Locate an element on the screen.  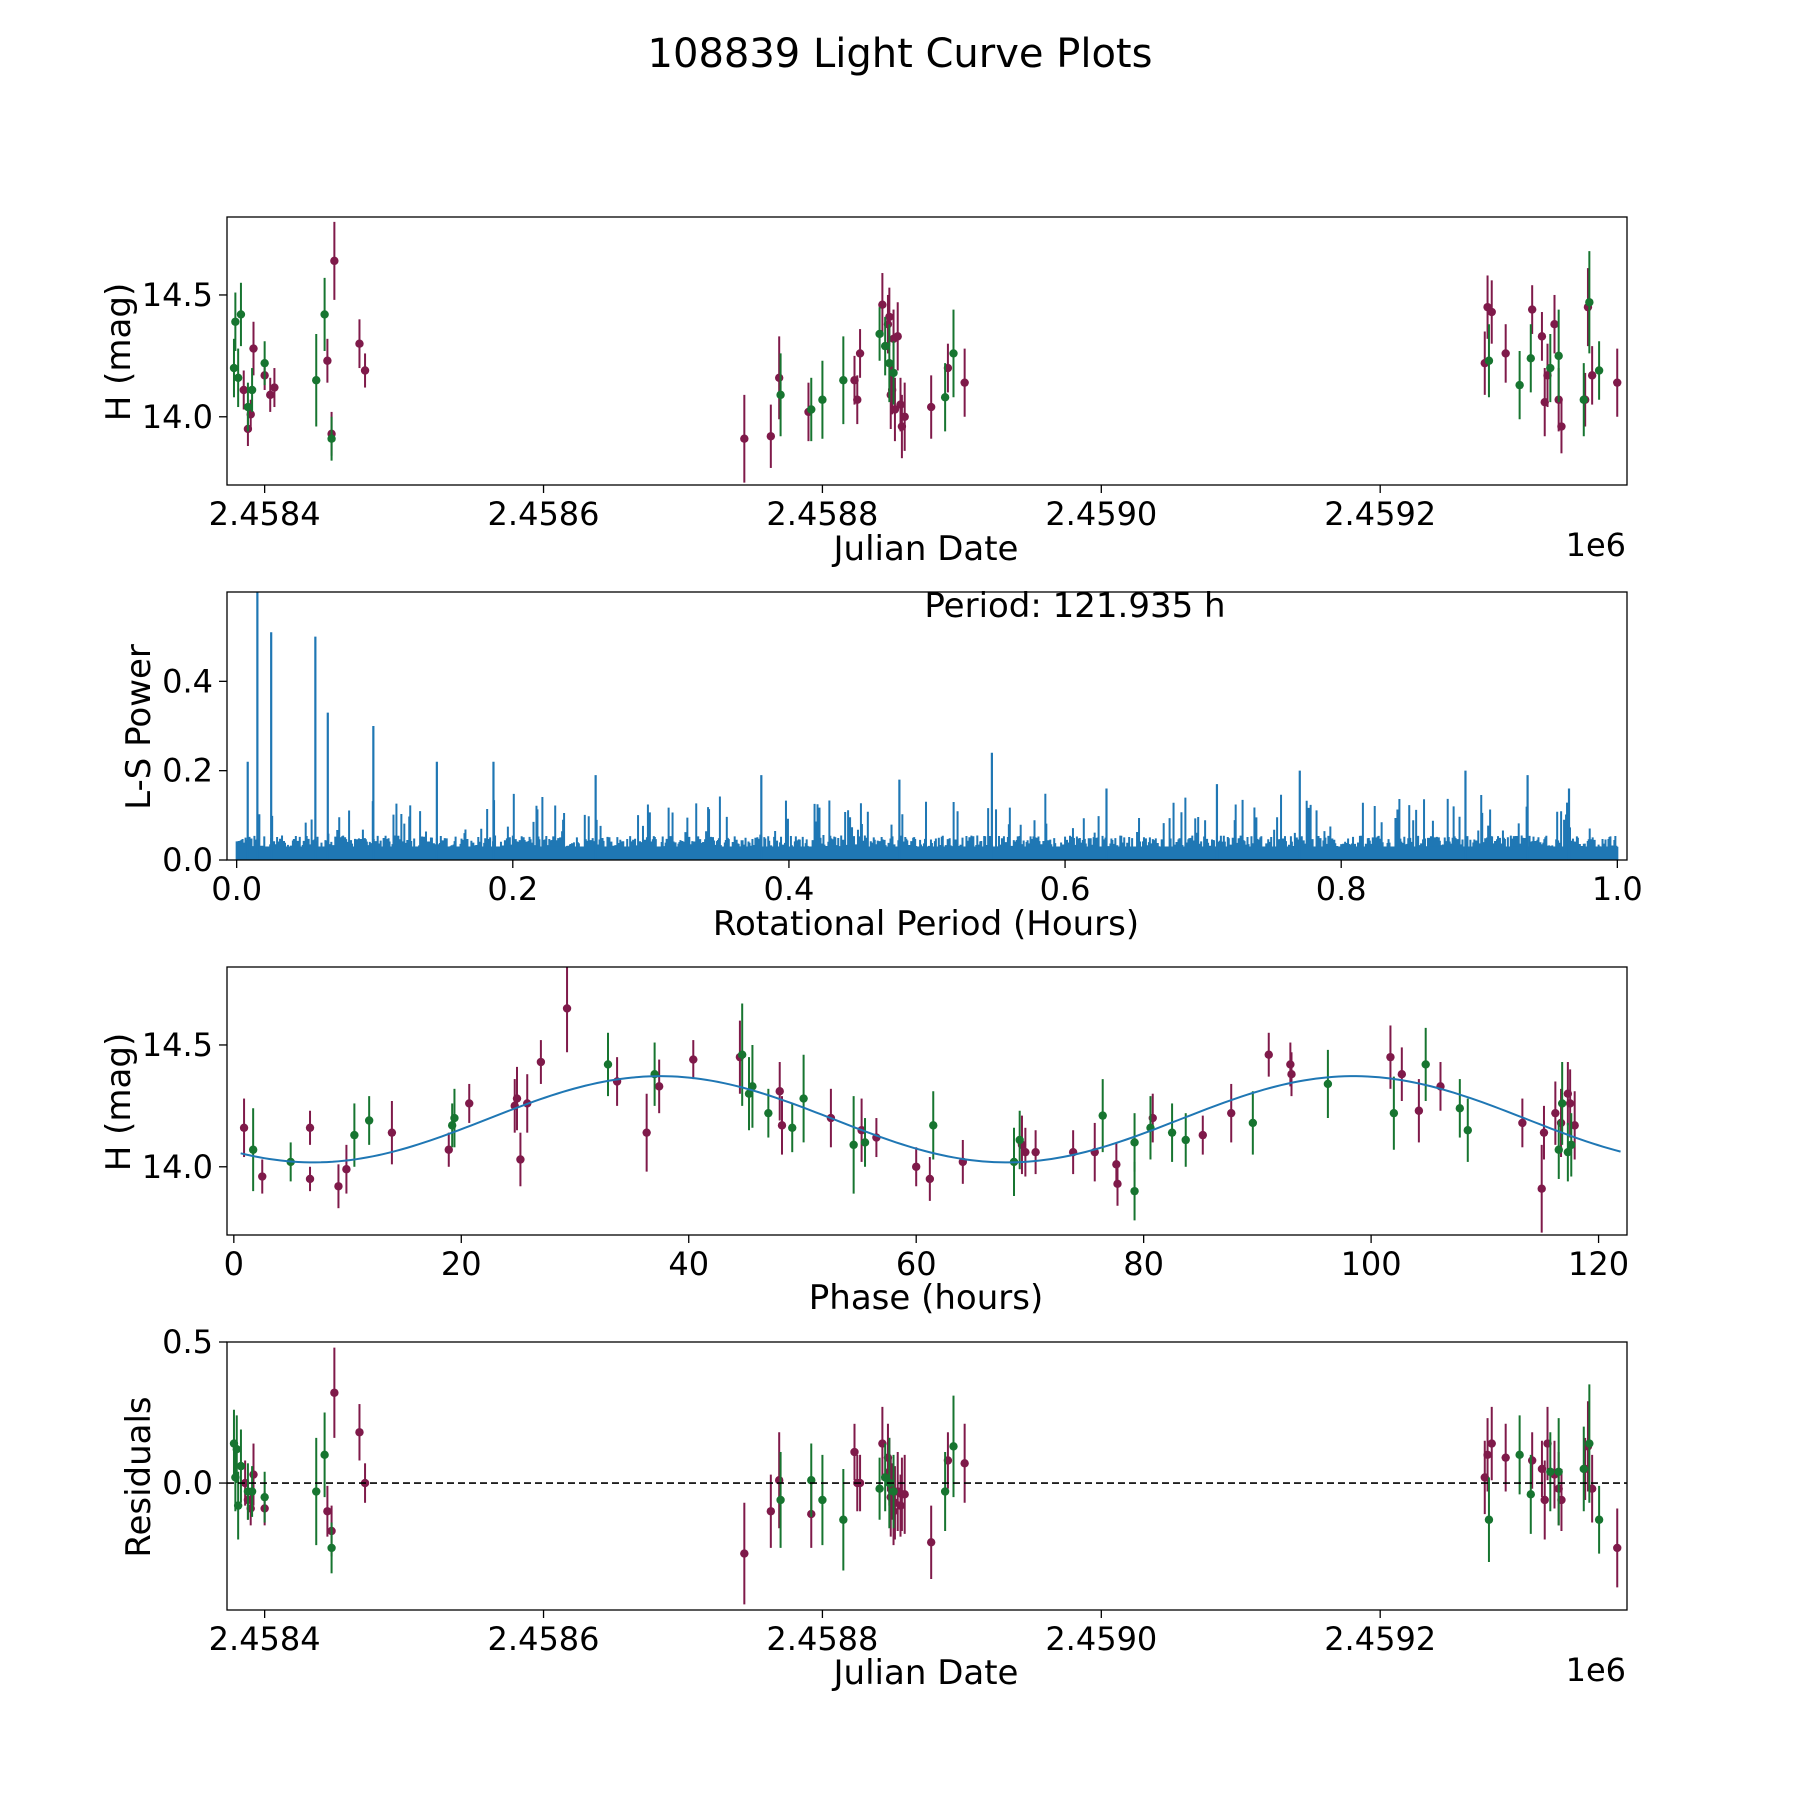
phase-folded-xtick-label: 20 is located at coordinates (461, 1264).